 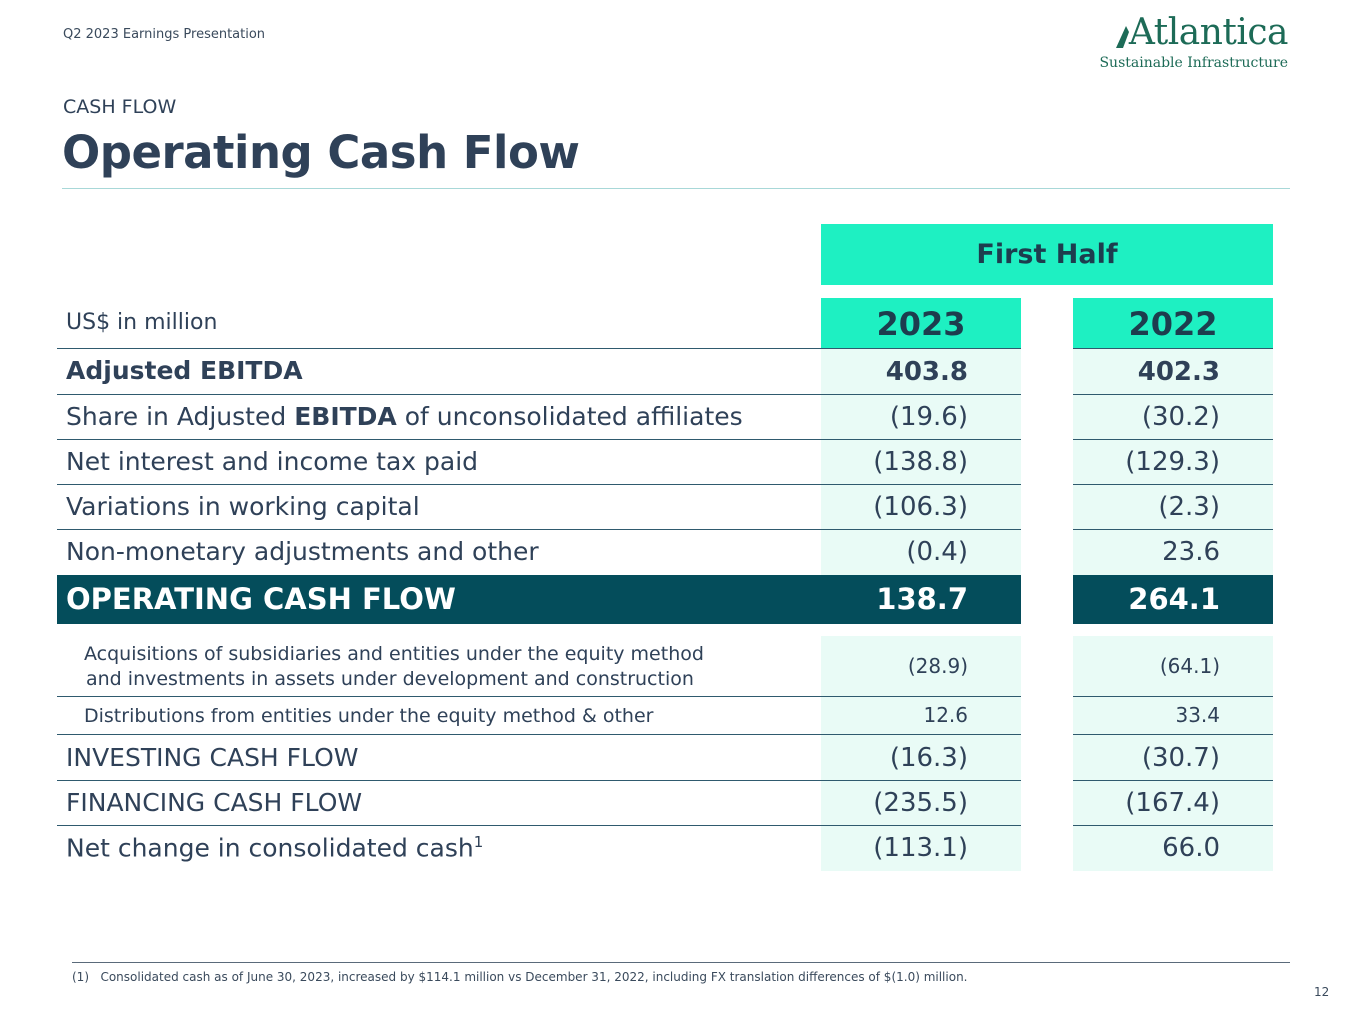 I want to click on footnote-divider, so click(x=681, y=962).